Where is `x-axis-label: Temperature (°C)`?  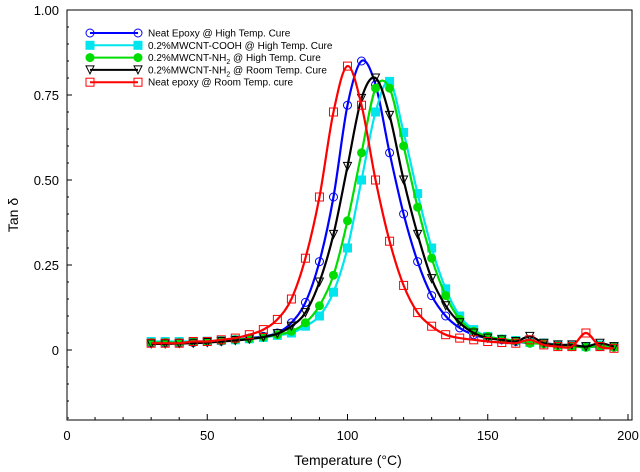 x-axis-label: Temperature (°C) is located at coordinates (348, 460).